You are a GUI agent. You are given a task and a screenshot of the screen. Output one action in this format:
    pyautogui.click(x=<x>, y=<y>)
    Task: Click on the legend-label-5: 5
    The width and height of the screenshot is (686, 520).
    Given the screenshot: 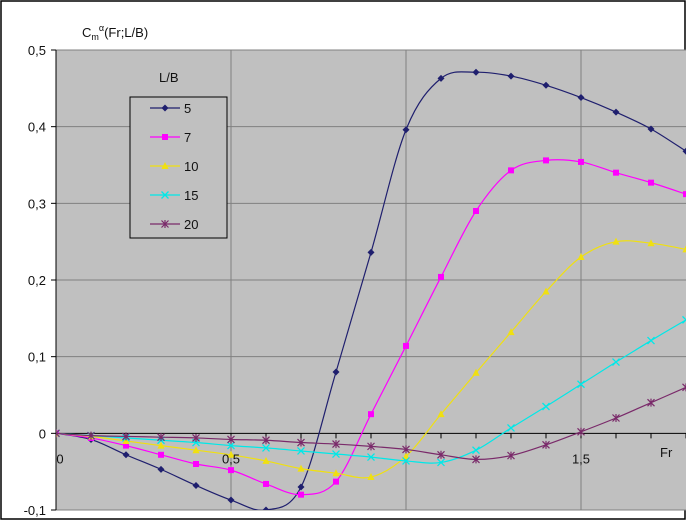 What is the action you would take?
    pyautogui.click(x=187, y=108)
    